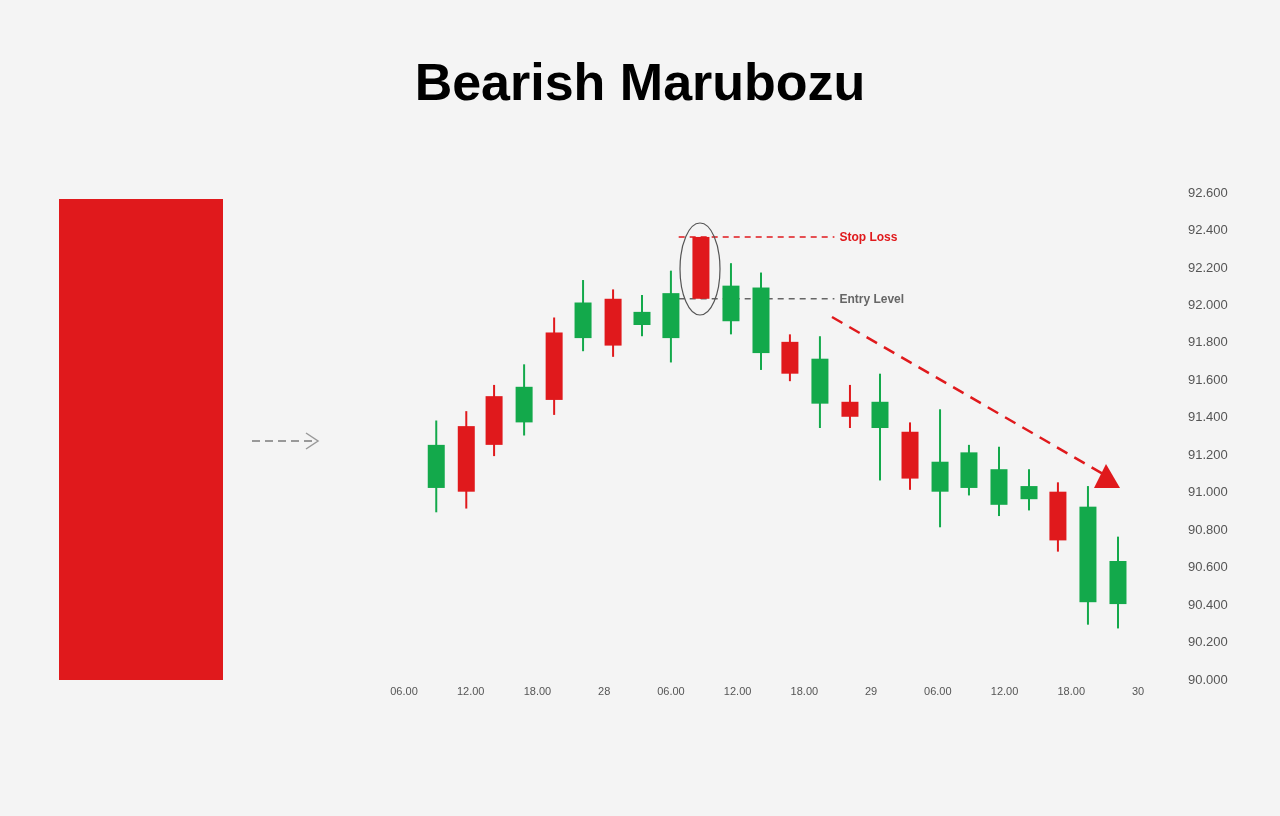 This screenshot has height=816, width=1280. What do you see at coordinates (1208, 304) in the screenshot?
I see `y-tick-label: 92.000` at bounding box center [1208, 304].